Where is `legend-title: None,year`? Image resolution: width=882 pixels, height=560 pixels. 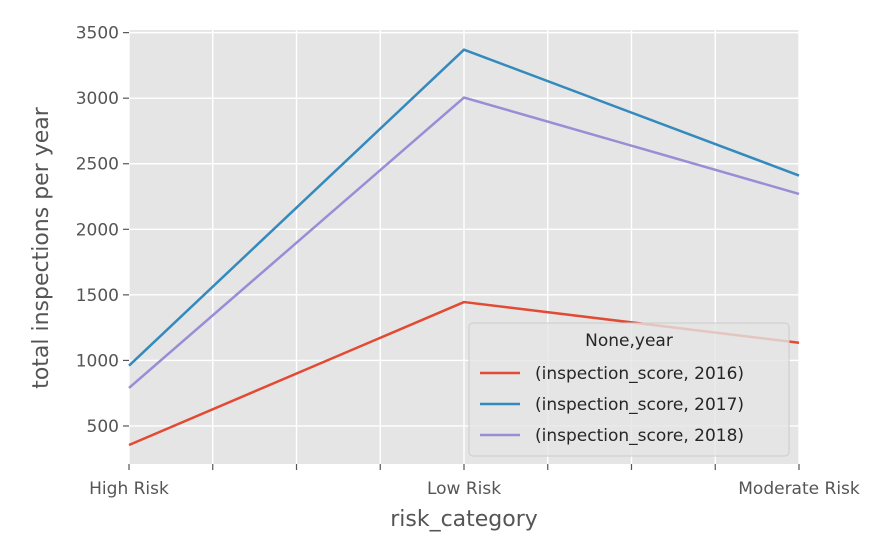
legend-title: None,year is located at coordinates (629, 341).